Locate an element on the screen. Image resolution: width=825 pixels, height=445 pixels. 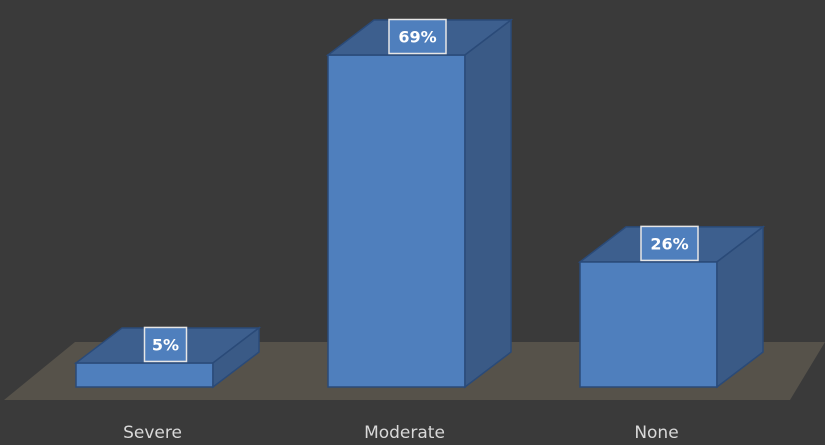
bar-side-severe is located at coordinates (236, 357).